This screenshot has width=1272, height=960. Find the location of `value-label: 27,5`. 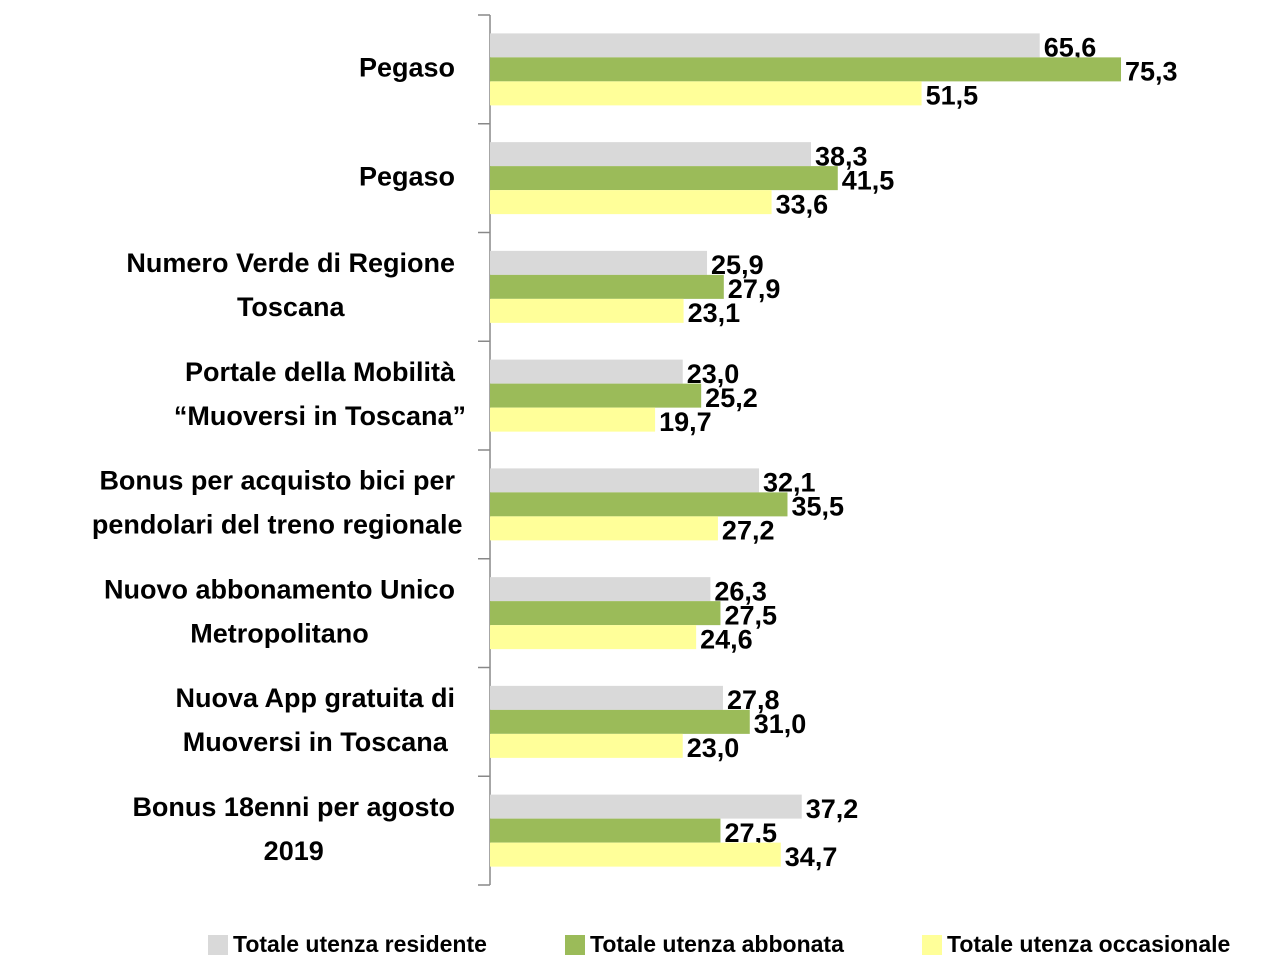

value-label: 27,5 is located at coordinates (750, 615).